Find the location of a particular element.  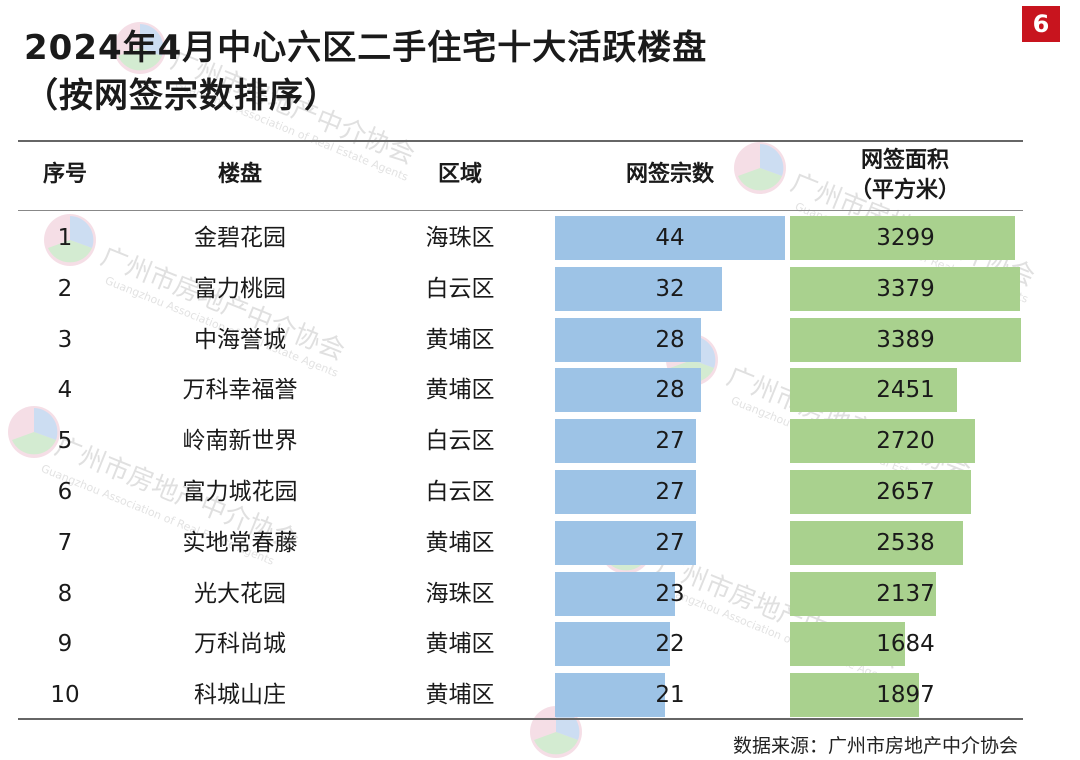

count-label: 22 is located at coordinates (670, 644).